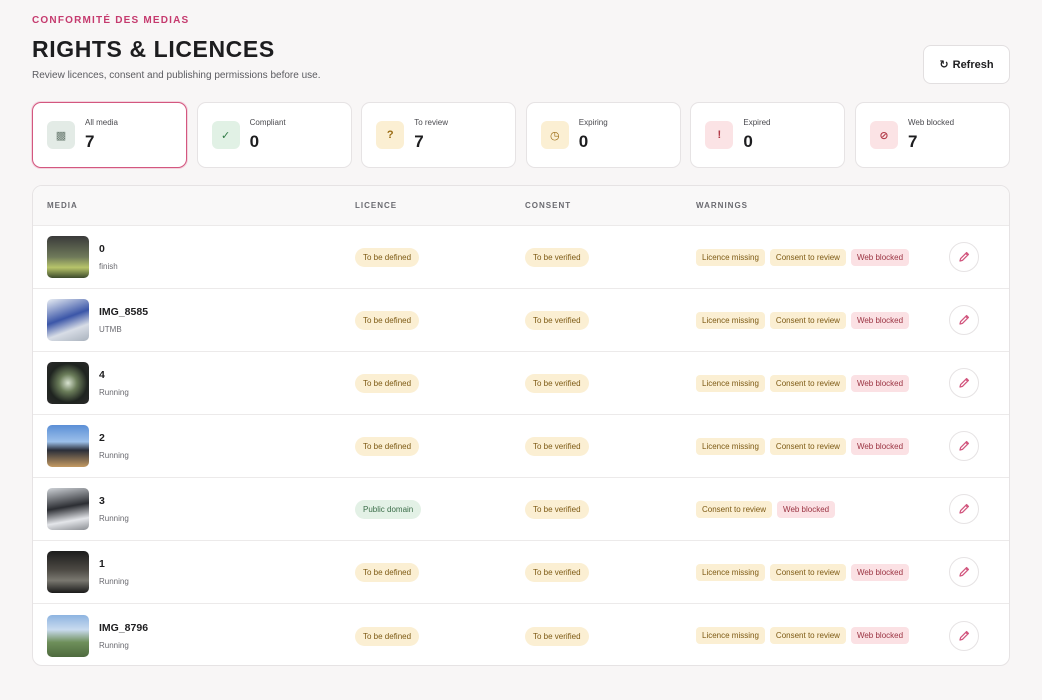  What do you see at coordinates (603, 135) in the screenshot?
I see `stat-card: ◷ Expiring 0` at bounding box center [603, 135].